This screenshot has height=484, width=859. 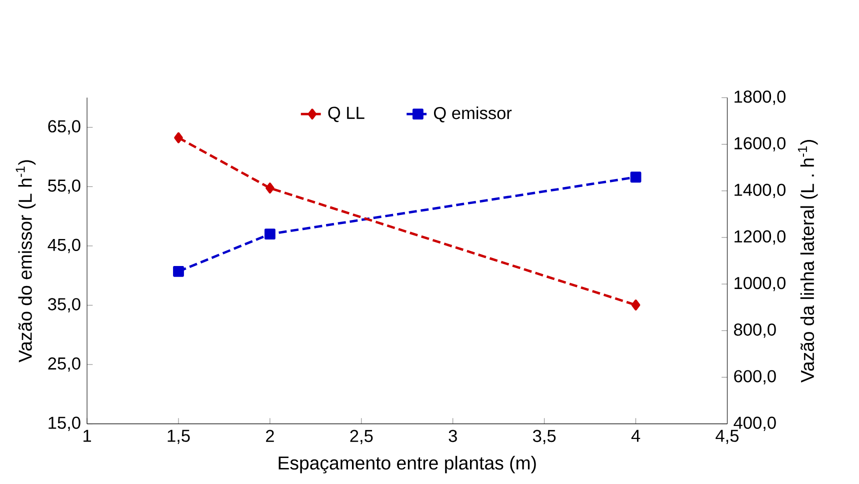 What do you see at coordinates (755, 377) in the screenshot?
I see `y2-tick-label: 600,0` at bounding box center [755, 377].